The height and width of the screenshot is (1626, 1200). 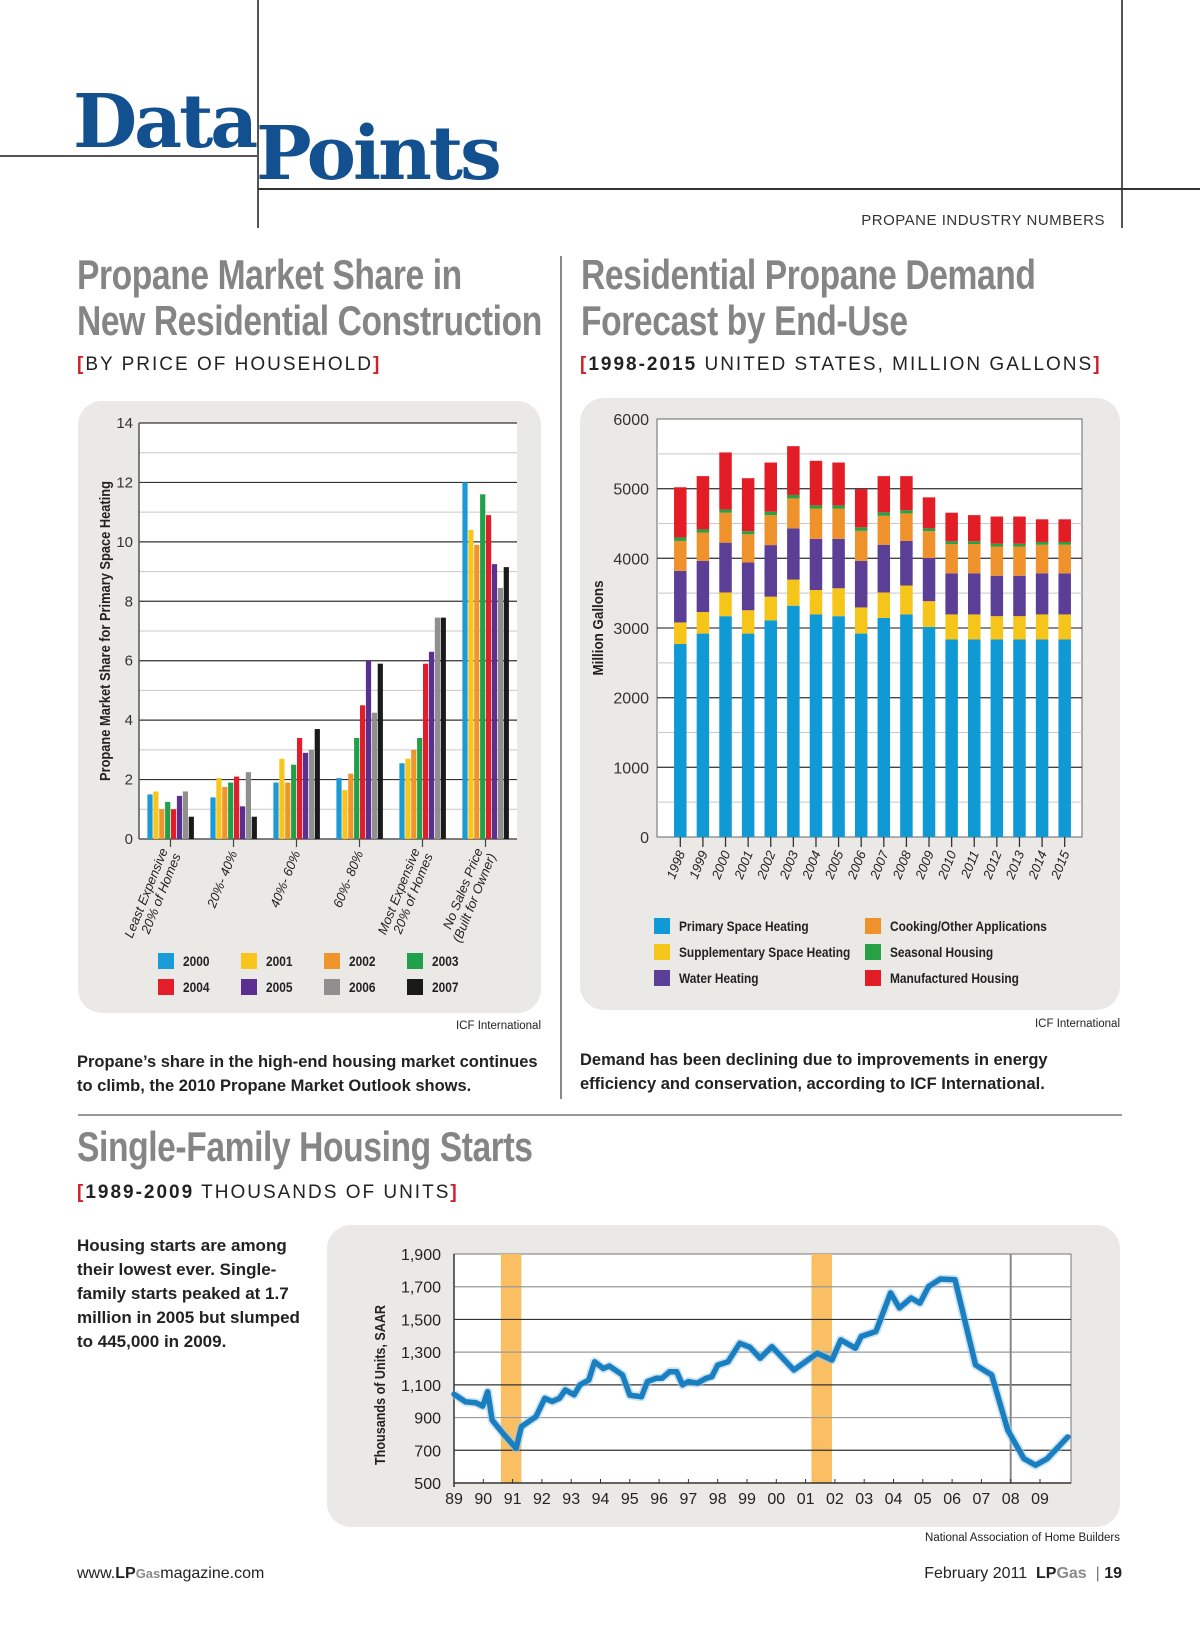 What do you see at coordinates (421, 1353) in the screenshot?
I see `y-tick-label: 1,300` at bounding box center [421, 1353].